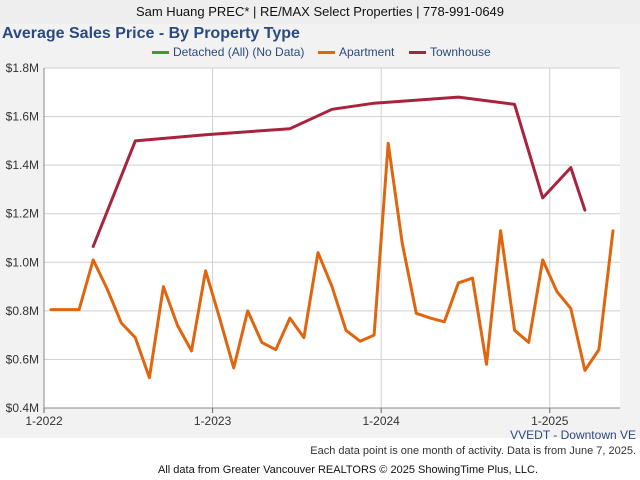 The height and width of the screenshot is (480, 640). What do you see at coordinates (22, 262) in the screenshot?
I see `y-tick-label: $1.0M` at bounding box center [22, 262].